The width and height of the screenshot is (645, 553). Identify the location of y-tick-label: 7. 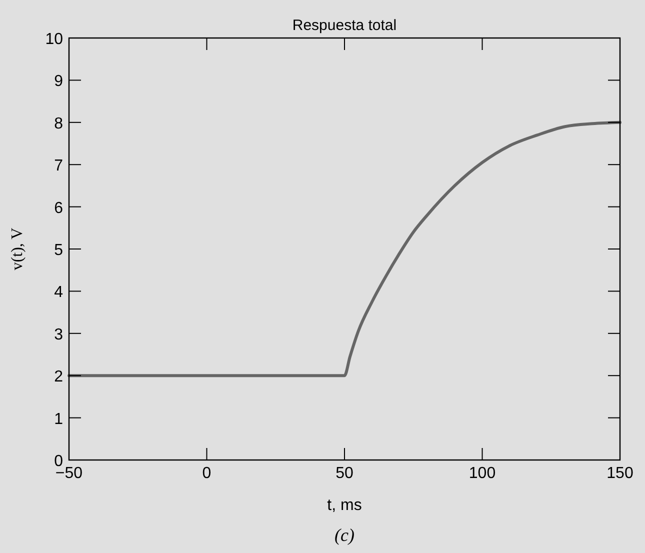
(59, 166).